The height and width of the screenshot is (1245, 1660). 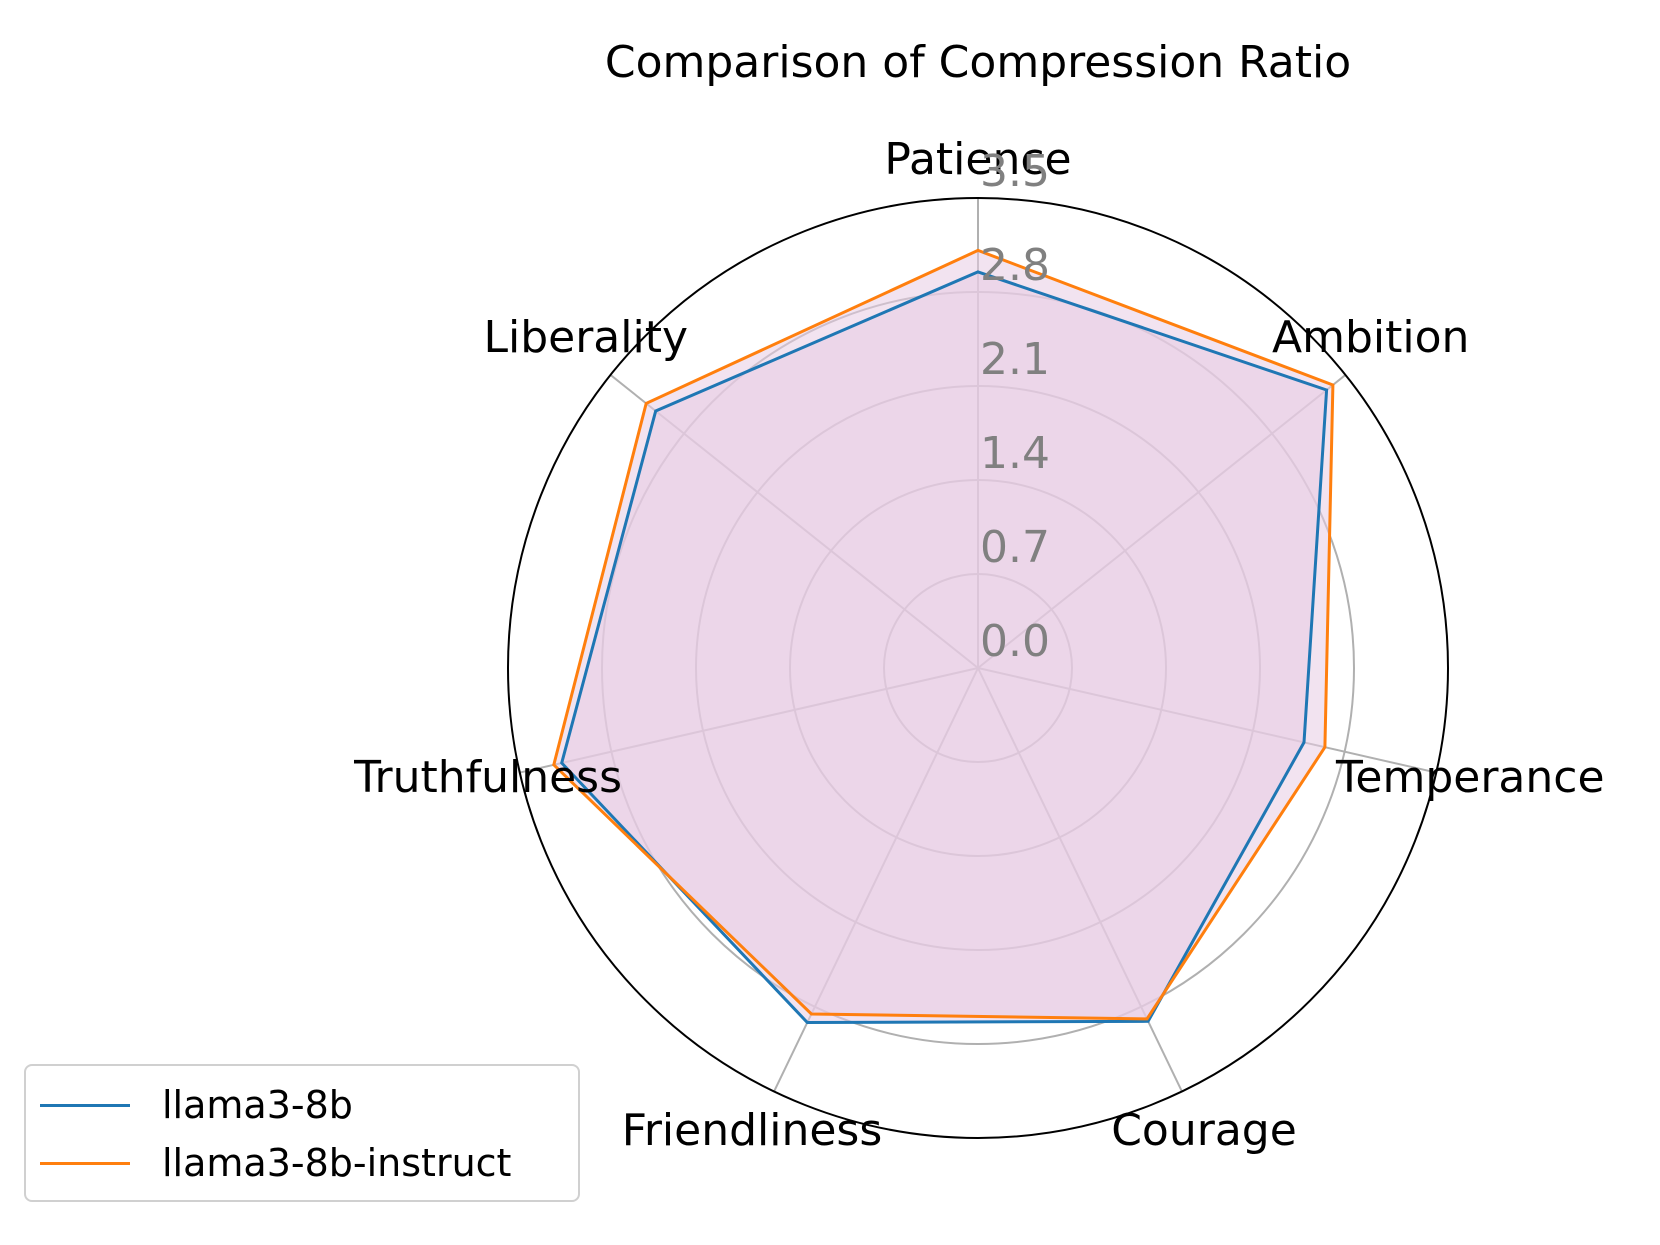 What do you see at coordinates (1015, 406) in the screenshot?
I see `radial-tick-labels: 0.0 0.7 1.4 2.1 2.8 3.5` at bounding box center [1015, 406].